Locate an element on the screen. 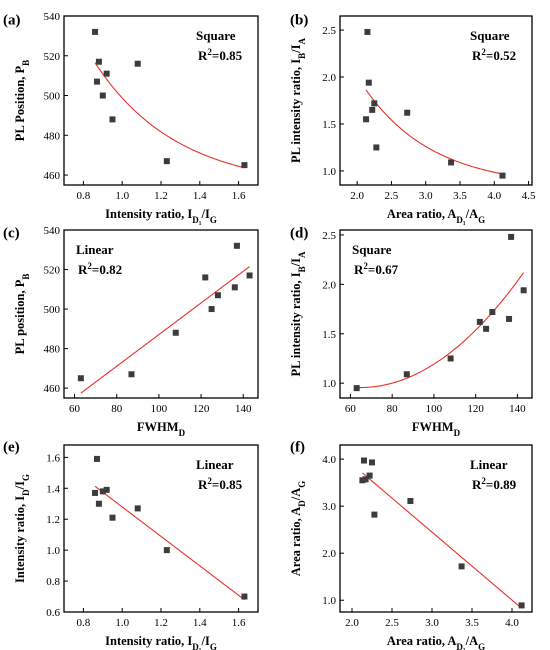 This screenshot has width=550, height=650. r-squared-value: 0.67 is located at coordinates (386, 269).